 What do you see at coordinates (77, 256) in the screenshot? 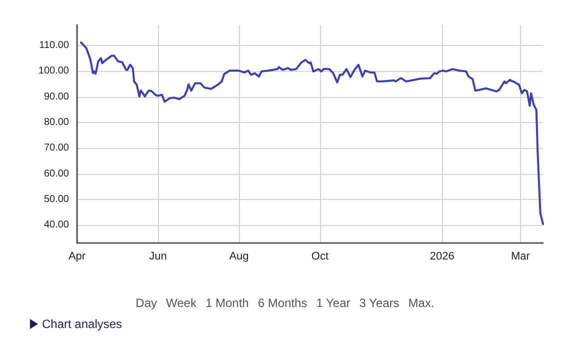
I see `x-tick-label: Apr` at bounding box center [77, 256].